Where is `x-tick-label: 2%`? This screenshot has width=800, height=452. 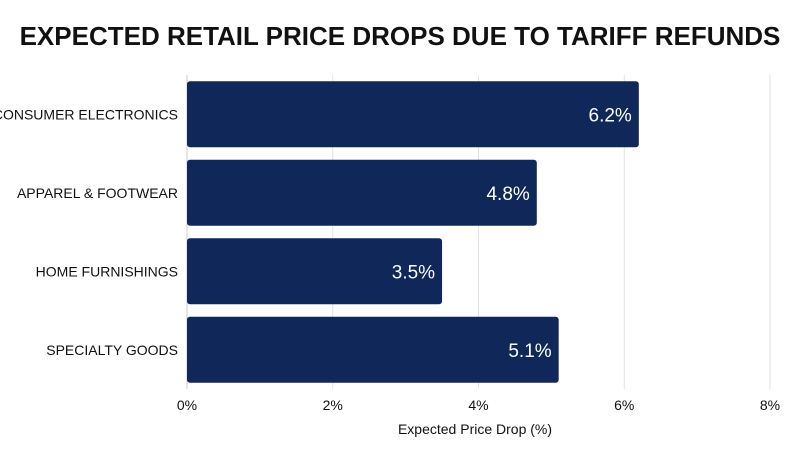
x-tick-label: 2% is located at coordinates (333, 405).